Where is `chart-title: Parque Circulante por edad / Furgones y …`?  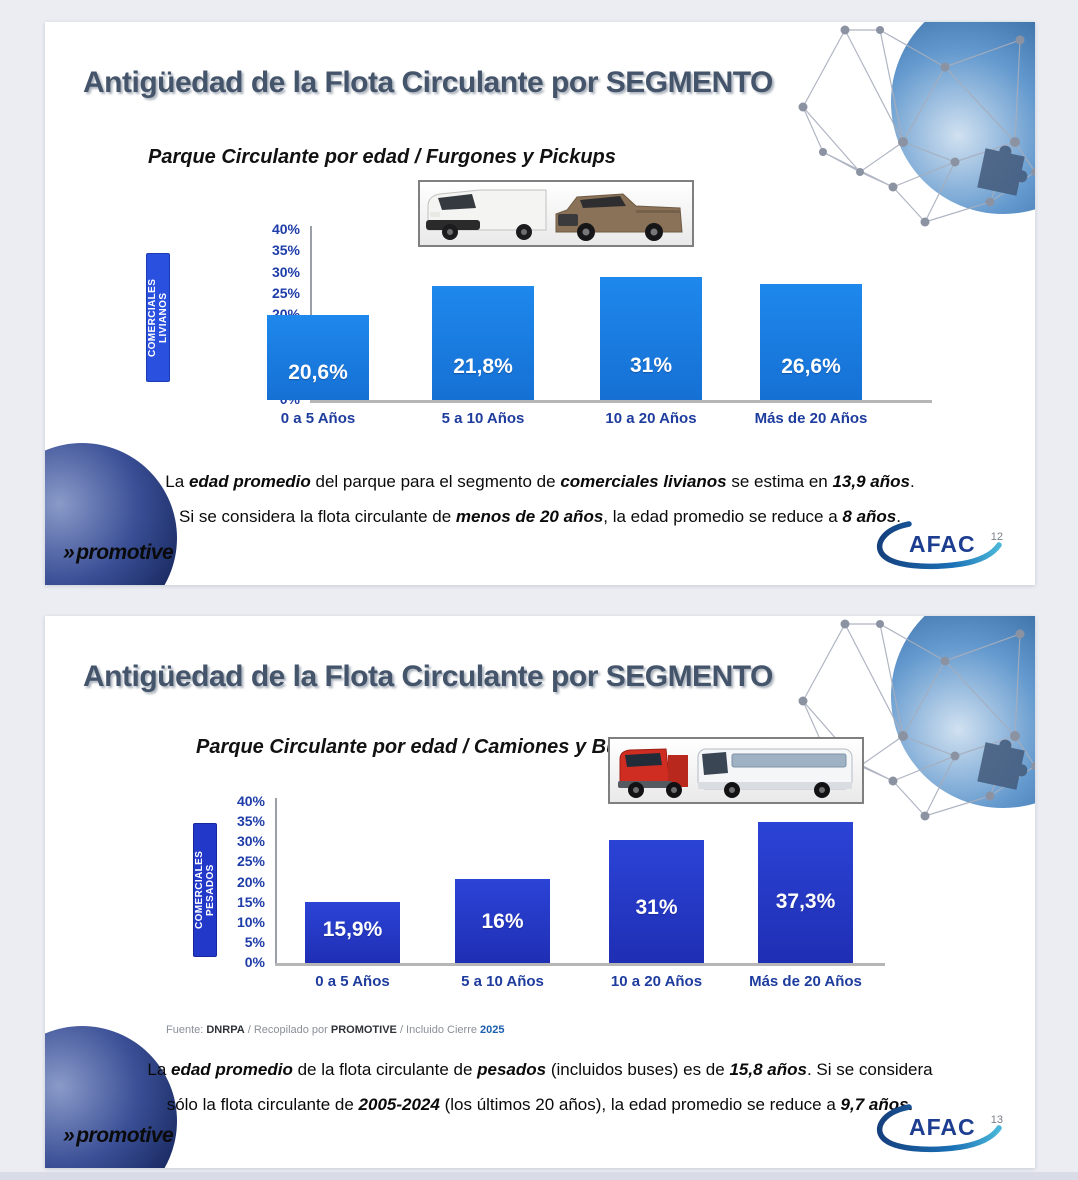 chart-title: Parque Circulante por edad / Furgones y … is located at coordinates (382, 157).